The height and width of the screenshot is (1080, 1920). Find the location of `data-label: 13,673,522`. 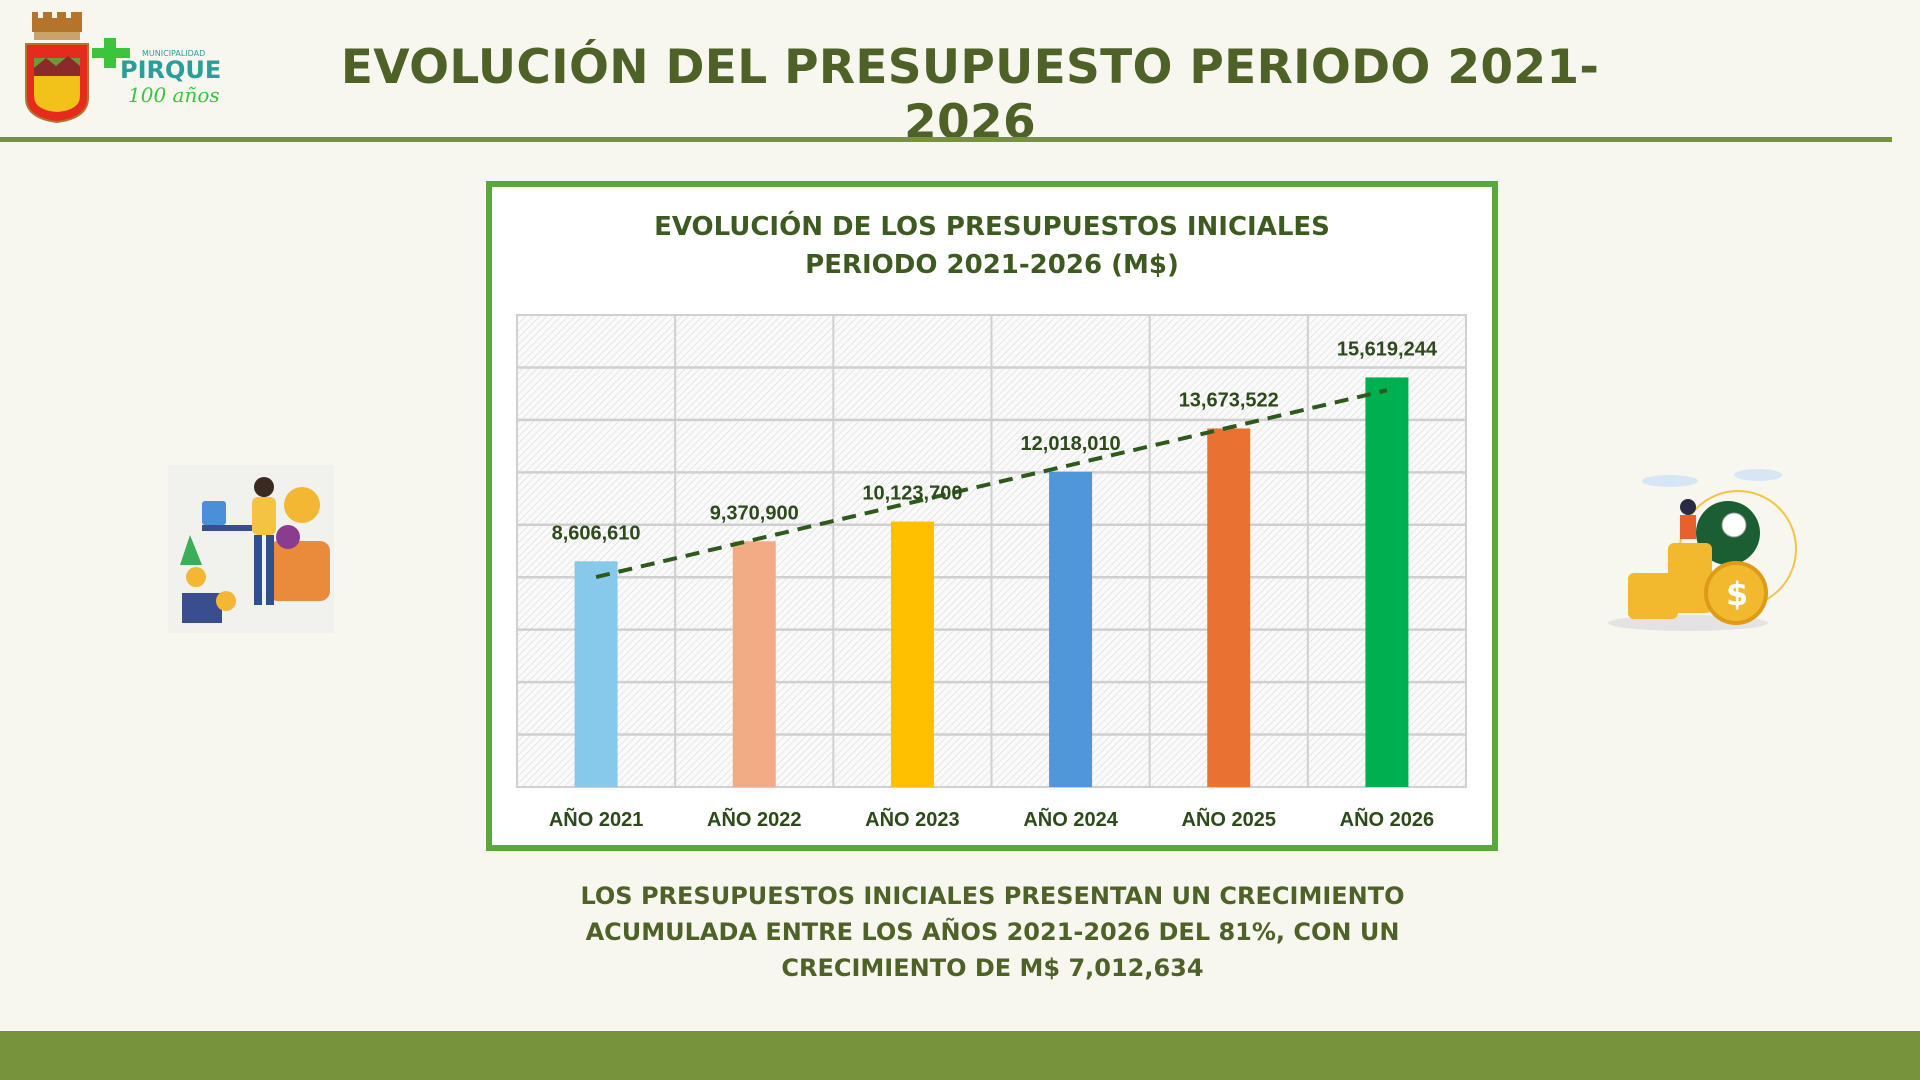

data-label: 13,673,522 is located at coordinates (1229, 400).